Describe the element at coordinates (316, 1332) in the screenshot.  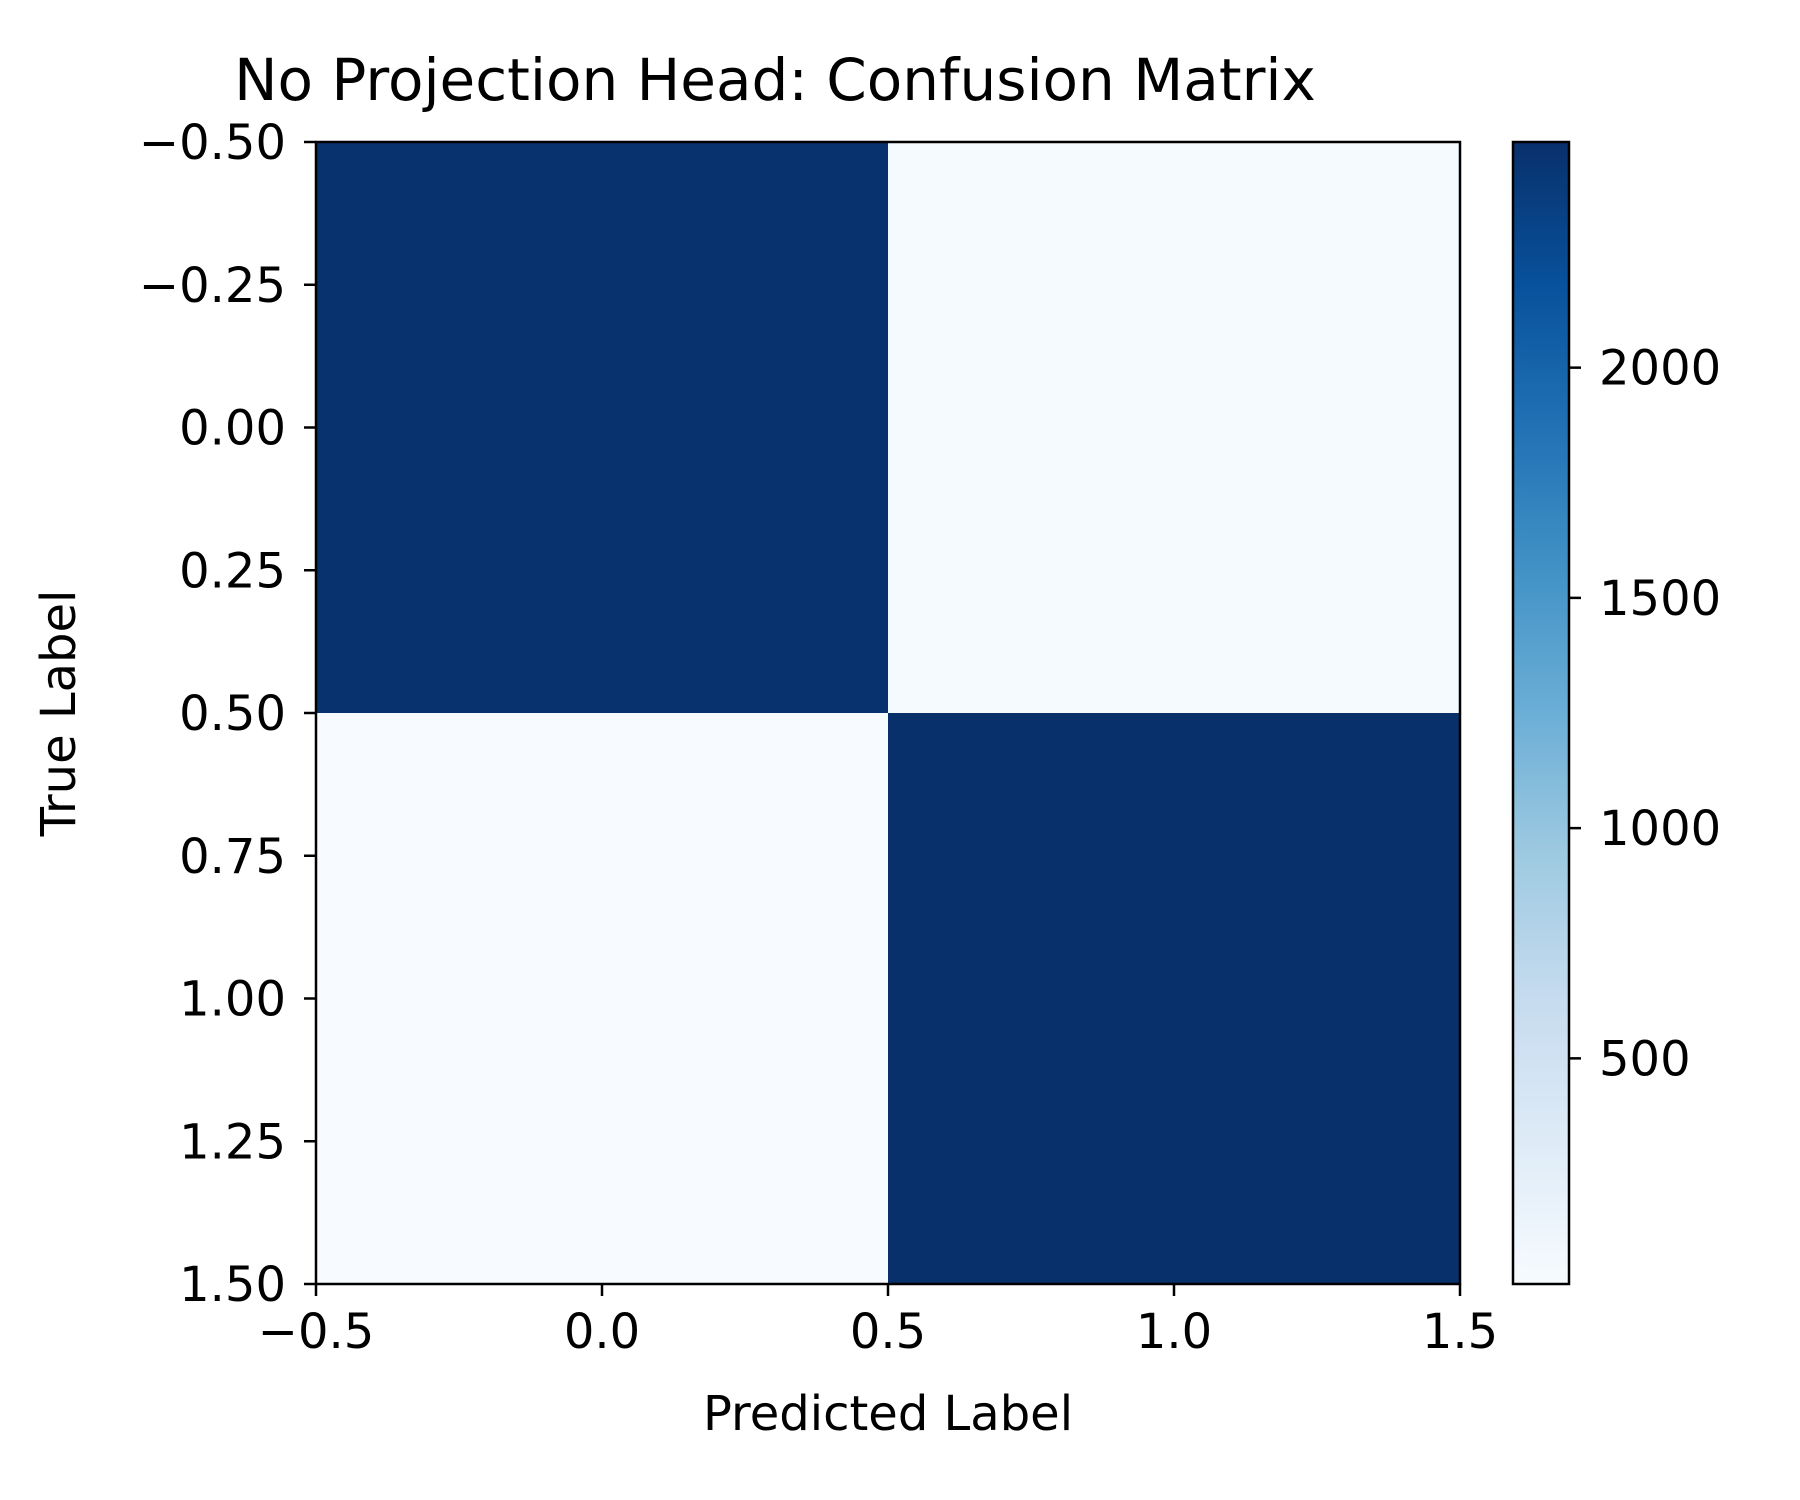
I see `x-tick-label: −0.5` at that location.